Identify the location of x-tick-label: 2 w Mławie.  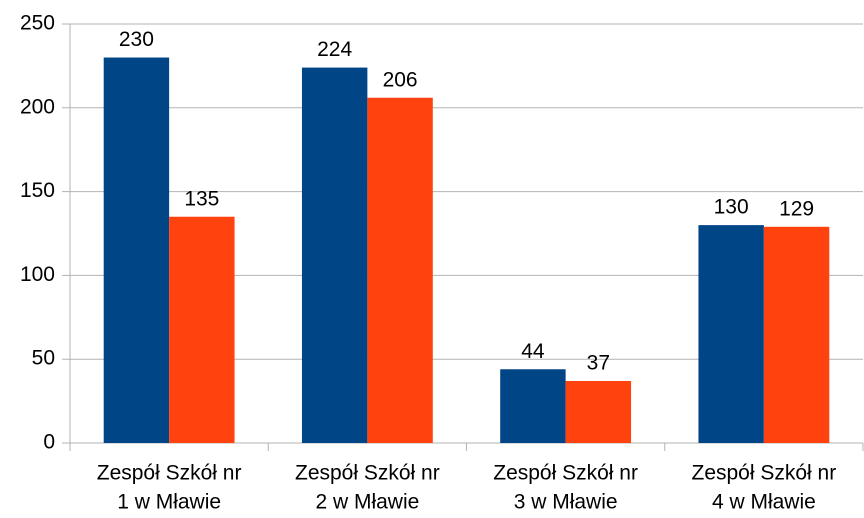
(367, 502).